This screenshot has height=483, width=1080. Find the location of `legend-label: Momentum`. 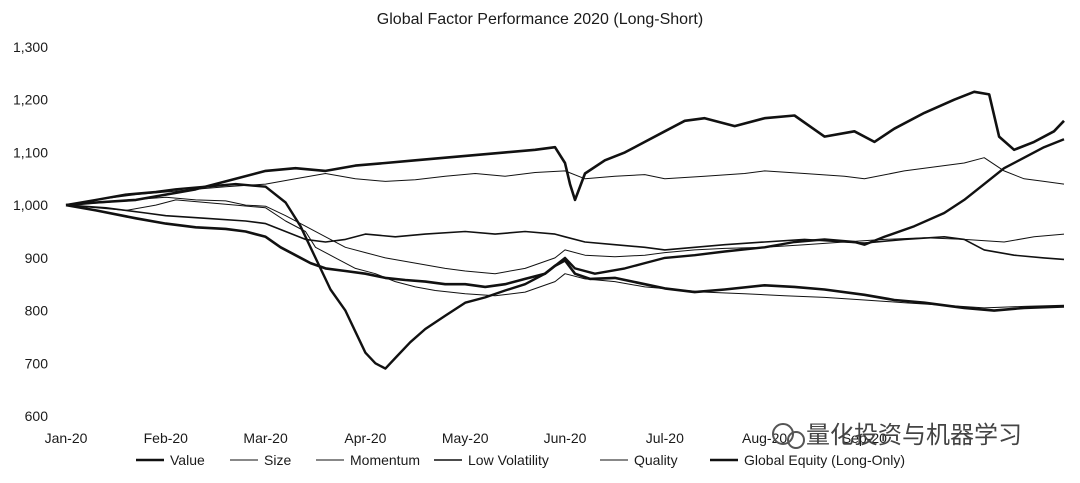

legend-label: Momentum is located at coordinates (385, 460).